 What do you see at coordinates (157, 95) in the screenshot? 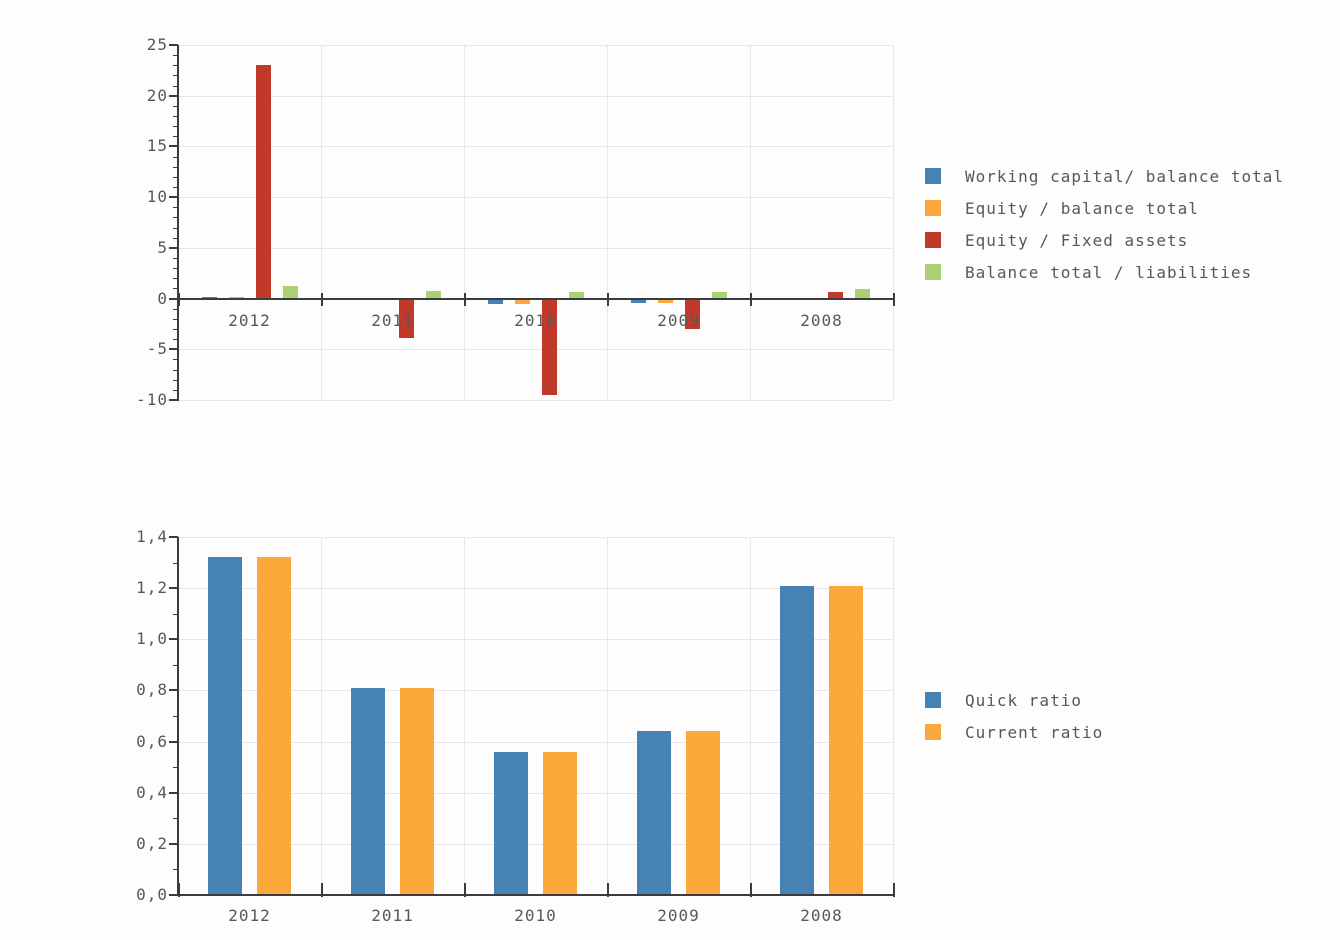
I see `y-tick-label: 20` at bounding box center [157, 95].